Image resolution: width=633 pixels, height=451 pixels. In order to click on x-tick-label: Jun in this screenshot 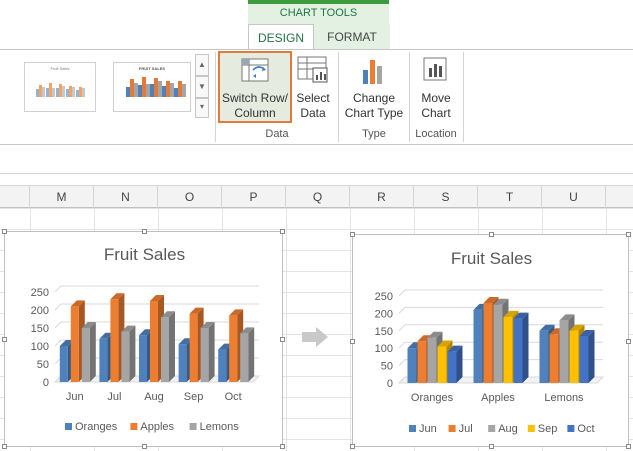, I will do `click(75, 397)`.